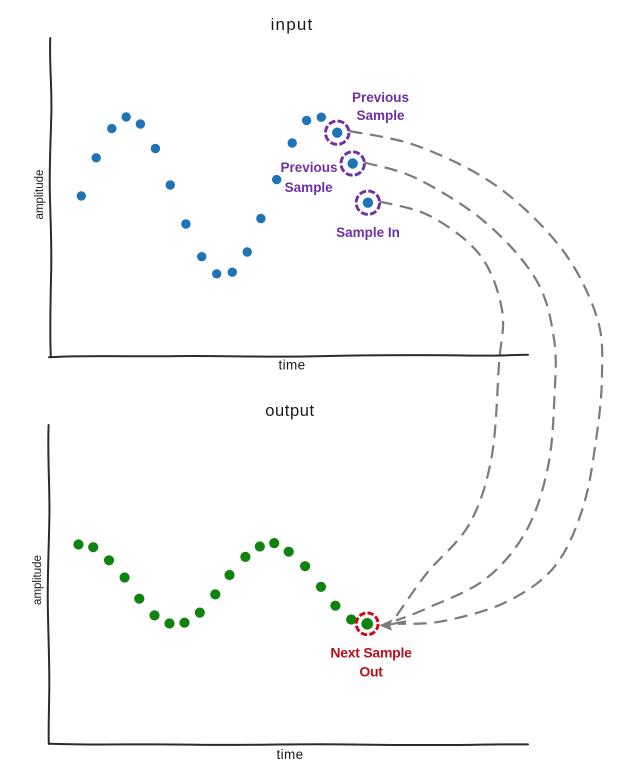 The image size is (624, 768). What do you see at coordinates (368, 232) in the screenshot?
I see `svg-text: Sample In` at bounding box center [368, 232].